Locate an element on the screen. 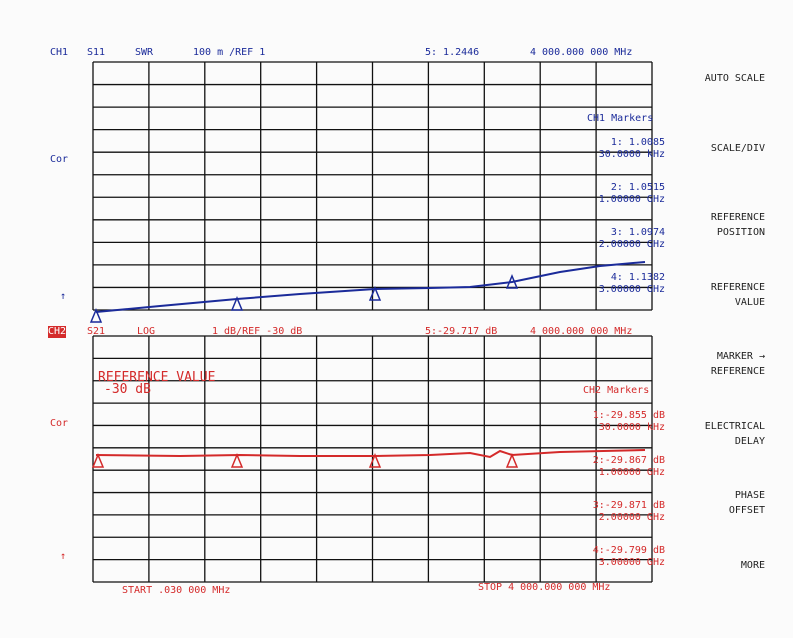  ch2-param: S21 is located at coordinates (96, 331).